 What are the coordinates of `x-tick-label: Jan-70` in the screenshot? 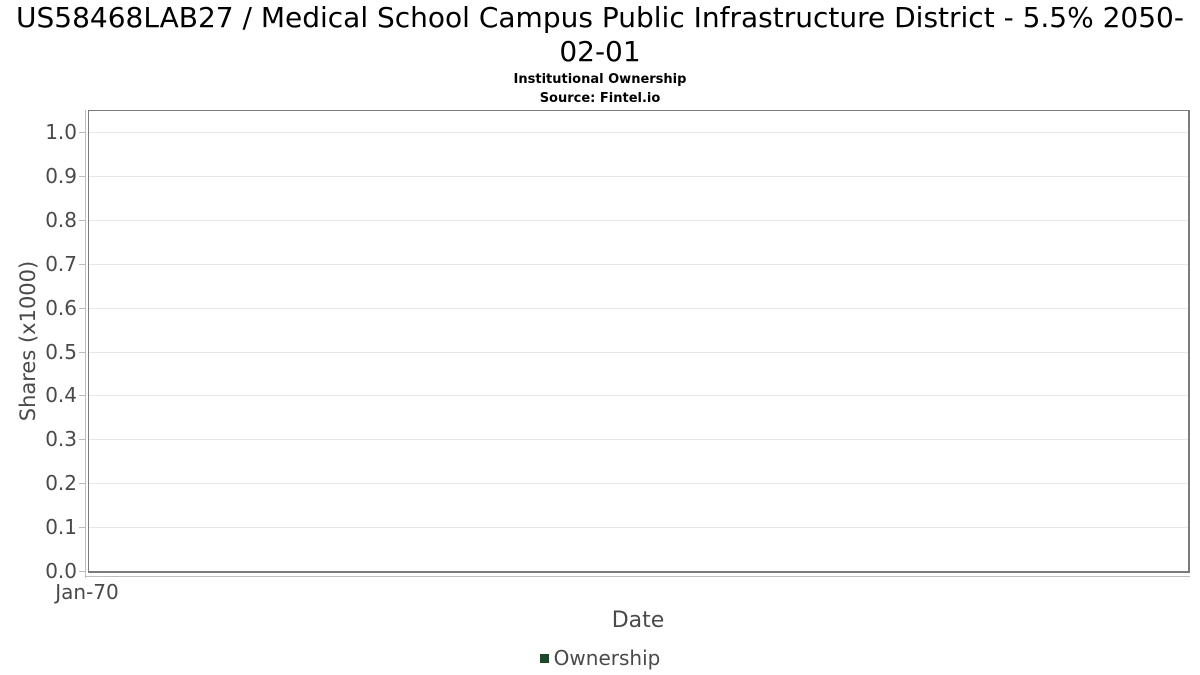 It's located at (87, 592).